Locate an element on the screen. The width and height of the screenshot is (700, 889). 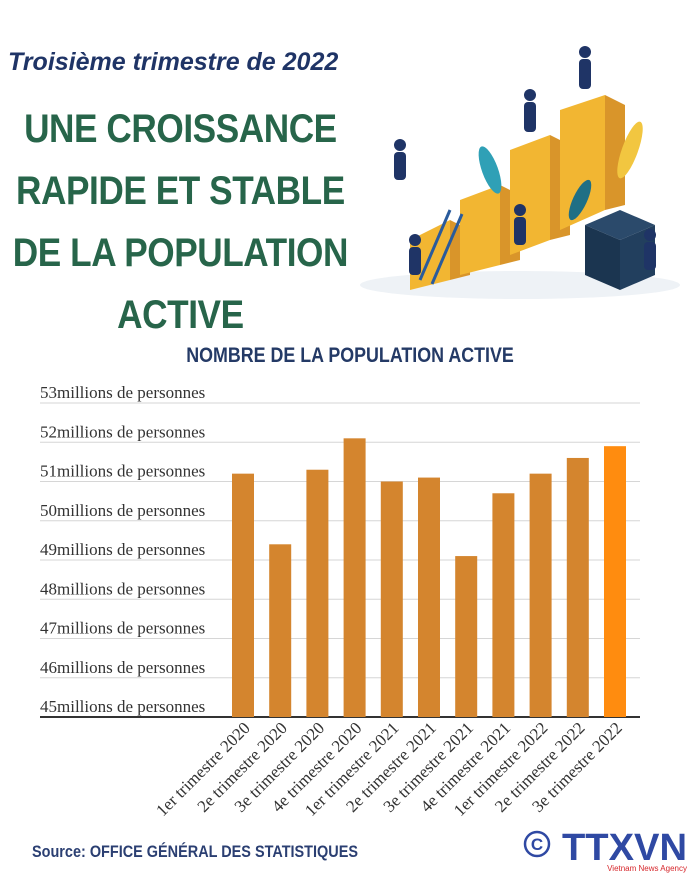
cube-illustration is located at coordinates (620, 250).